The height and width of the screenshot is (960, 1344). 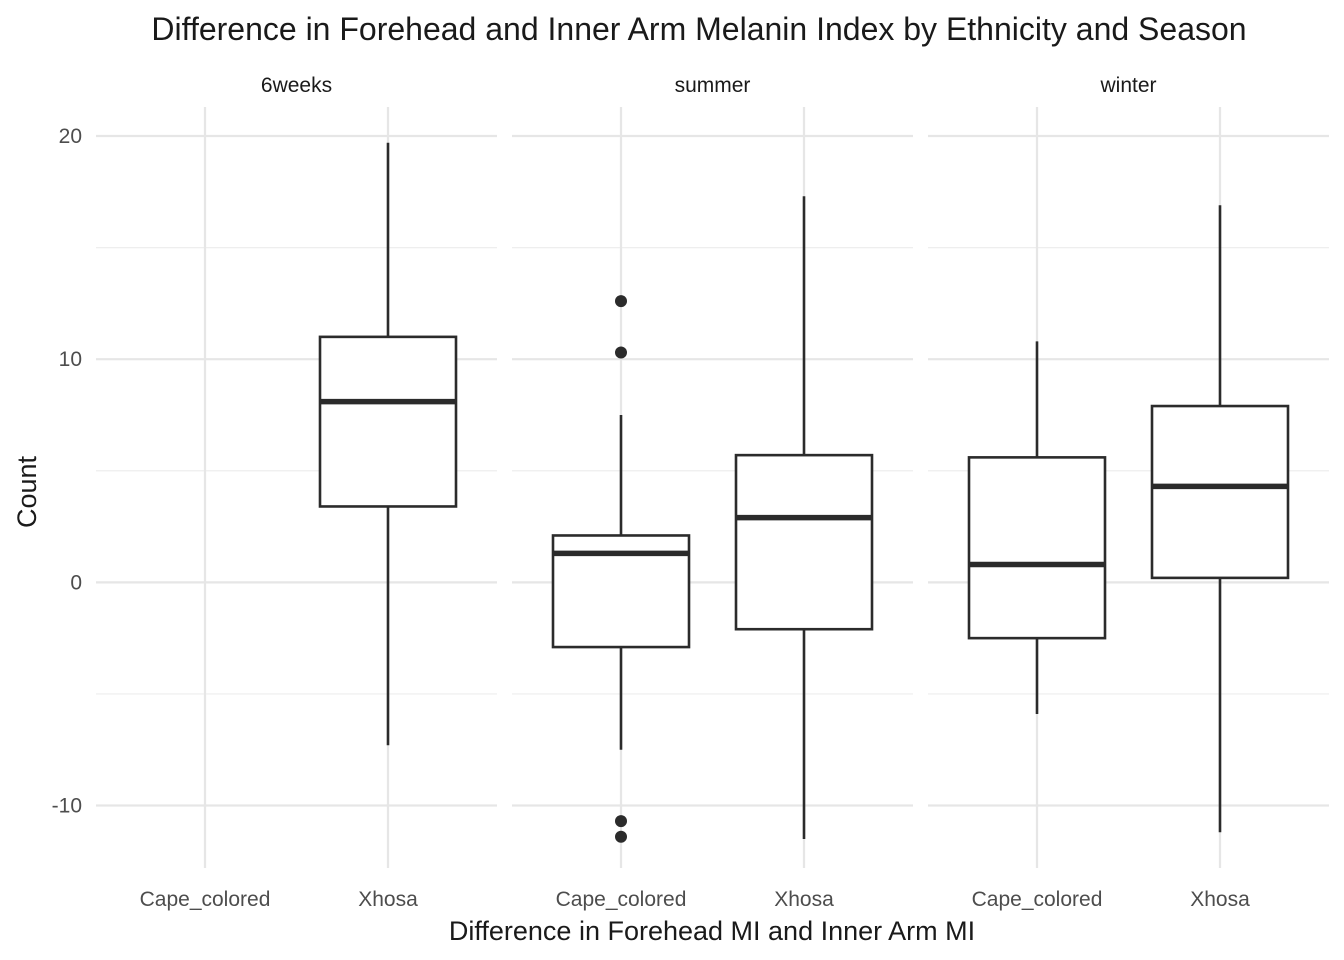 I want to click on y-tick-label: 20, so click(x=70, y=136).